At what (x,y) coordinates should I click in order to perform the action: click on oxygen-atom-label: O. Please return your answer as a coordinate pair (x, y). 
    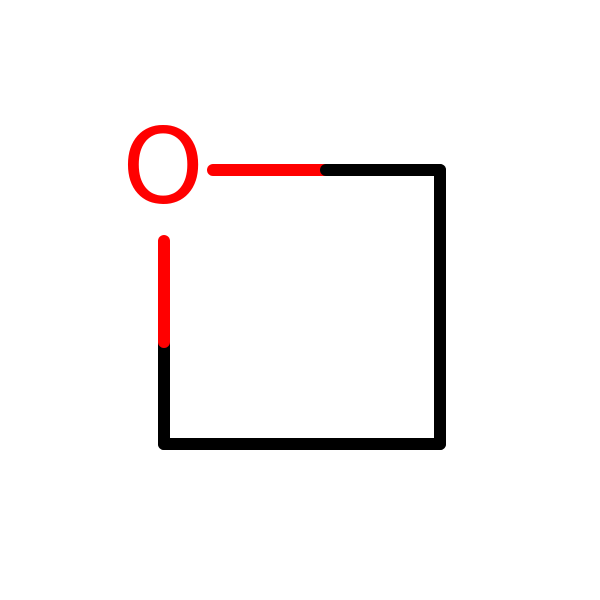
    Looking at the image, I should click on (163, 166).